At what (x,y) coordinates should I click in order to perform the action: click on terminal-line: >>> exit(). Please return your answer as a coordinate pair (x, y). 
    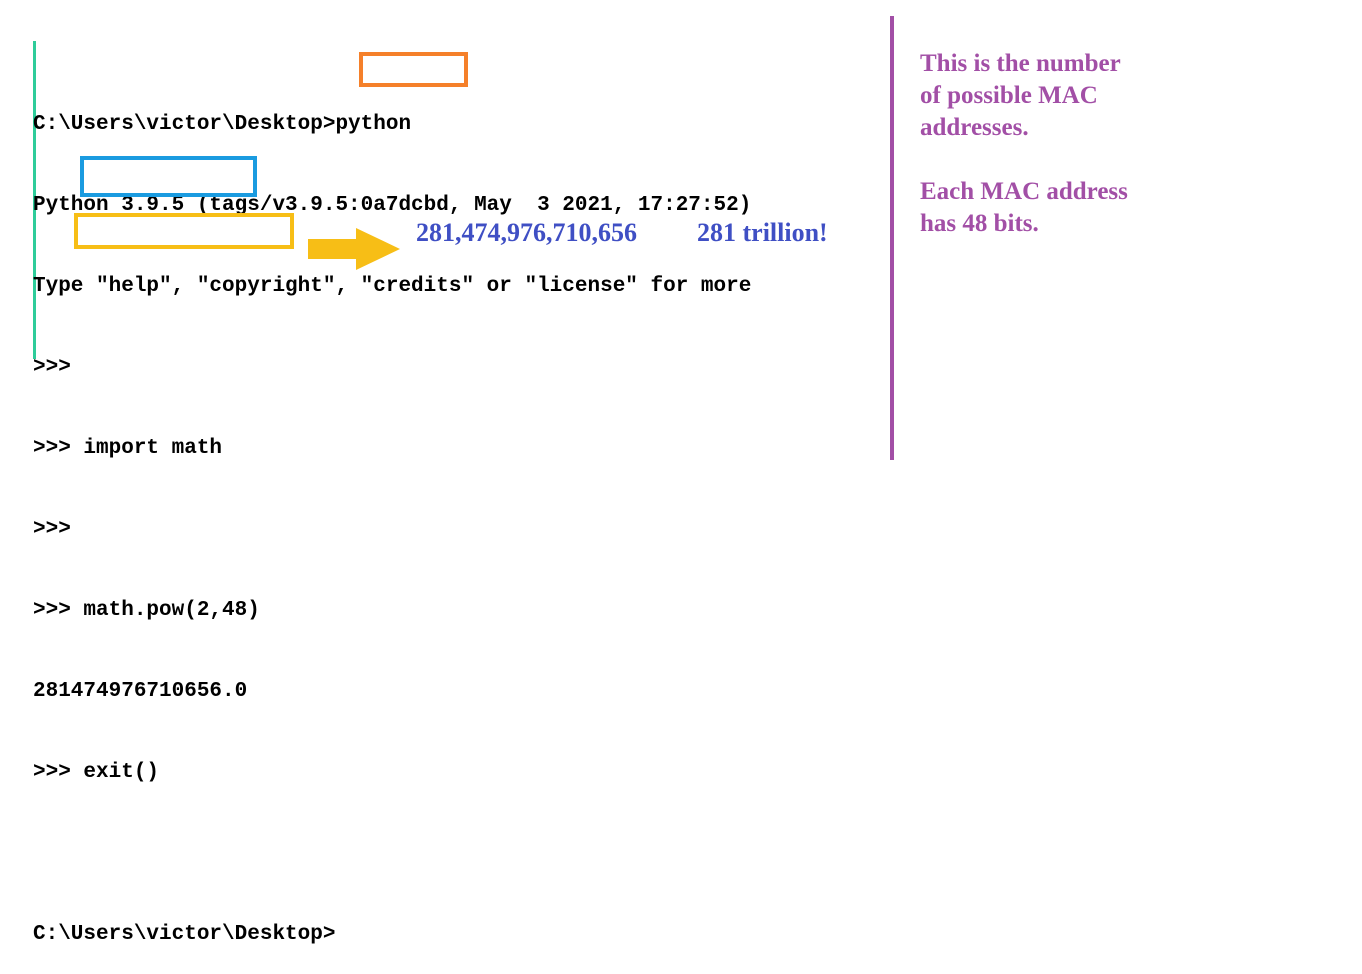
    Looking at the image, I should click on (96, 772).